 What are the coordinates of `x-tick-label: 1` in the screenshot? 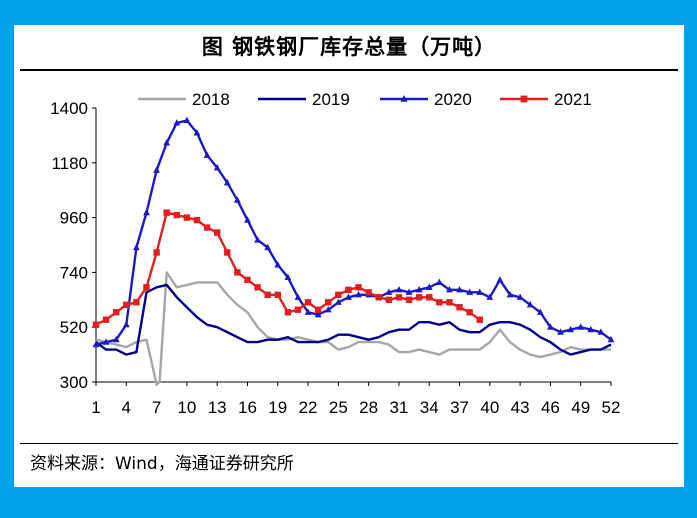 It's located at (95, 407).